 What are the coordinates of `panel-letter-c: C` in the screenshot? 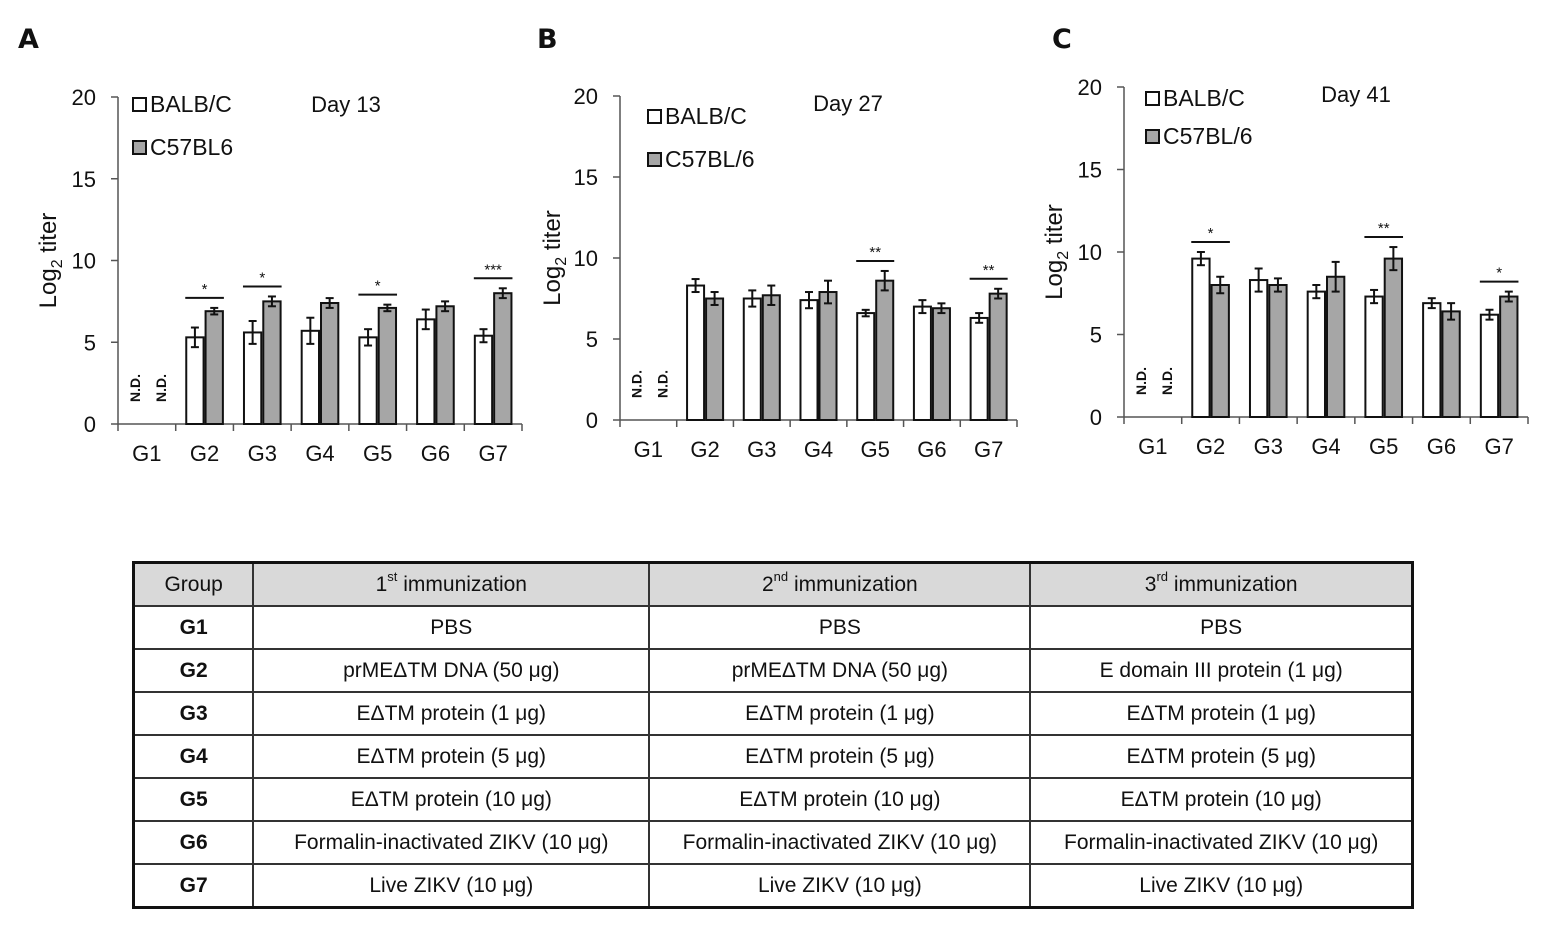 It's located at (1062, 39).